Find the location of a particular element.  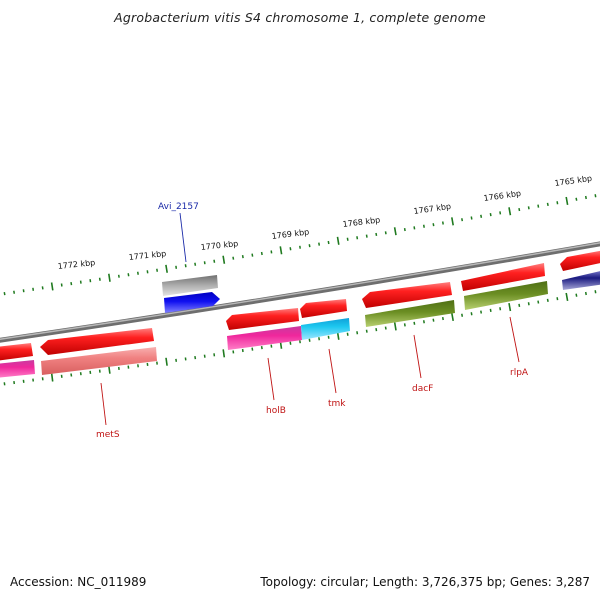

leader-tmk is located at coordinates (332, 371).